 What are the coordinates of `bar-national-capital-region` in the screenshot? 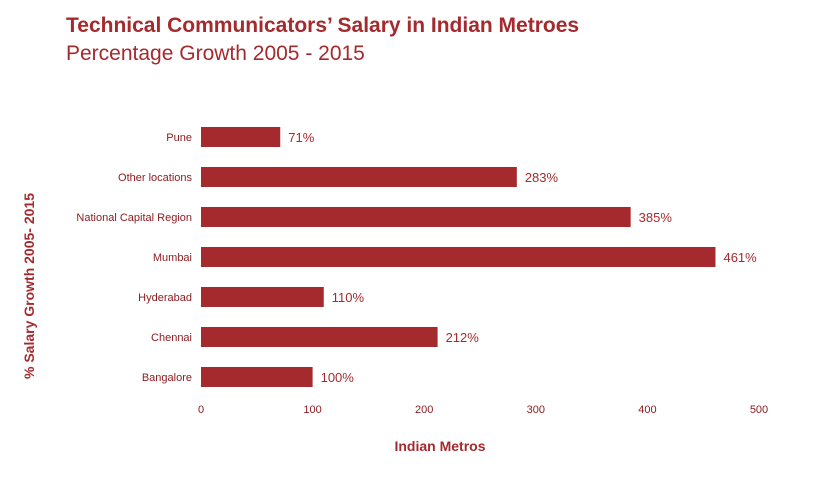 It's located at (416, 217).